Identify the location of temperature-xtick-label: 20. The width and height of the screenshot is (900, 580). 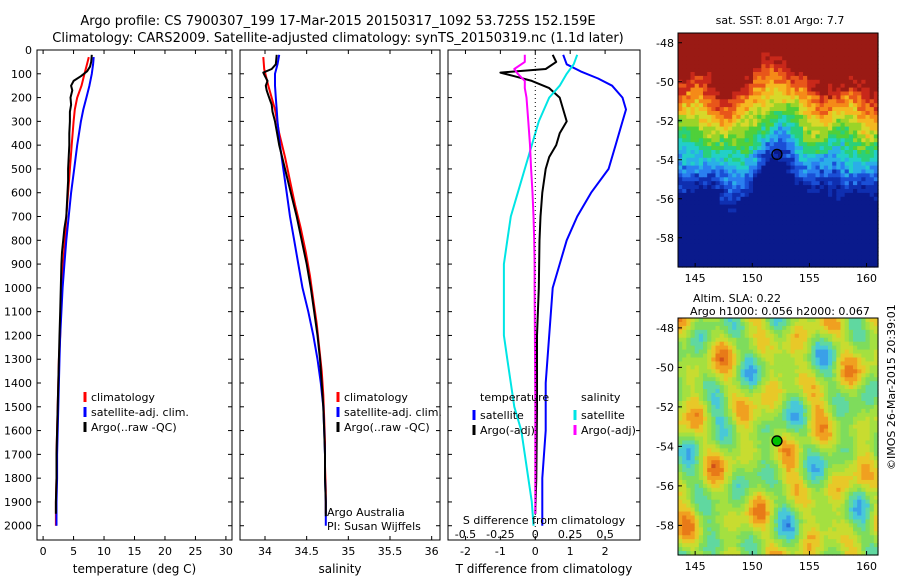
(165, 551).